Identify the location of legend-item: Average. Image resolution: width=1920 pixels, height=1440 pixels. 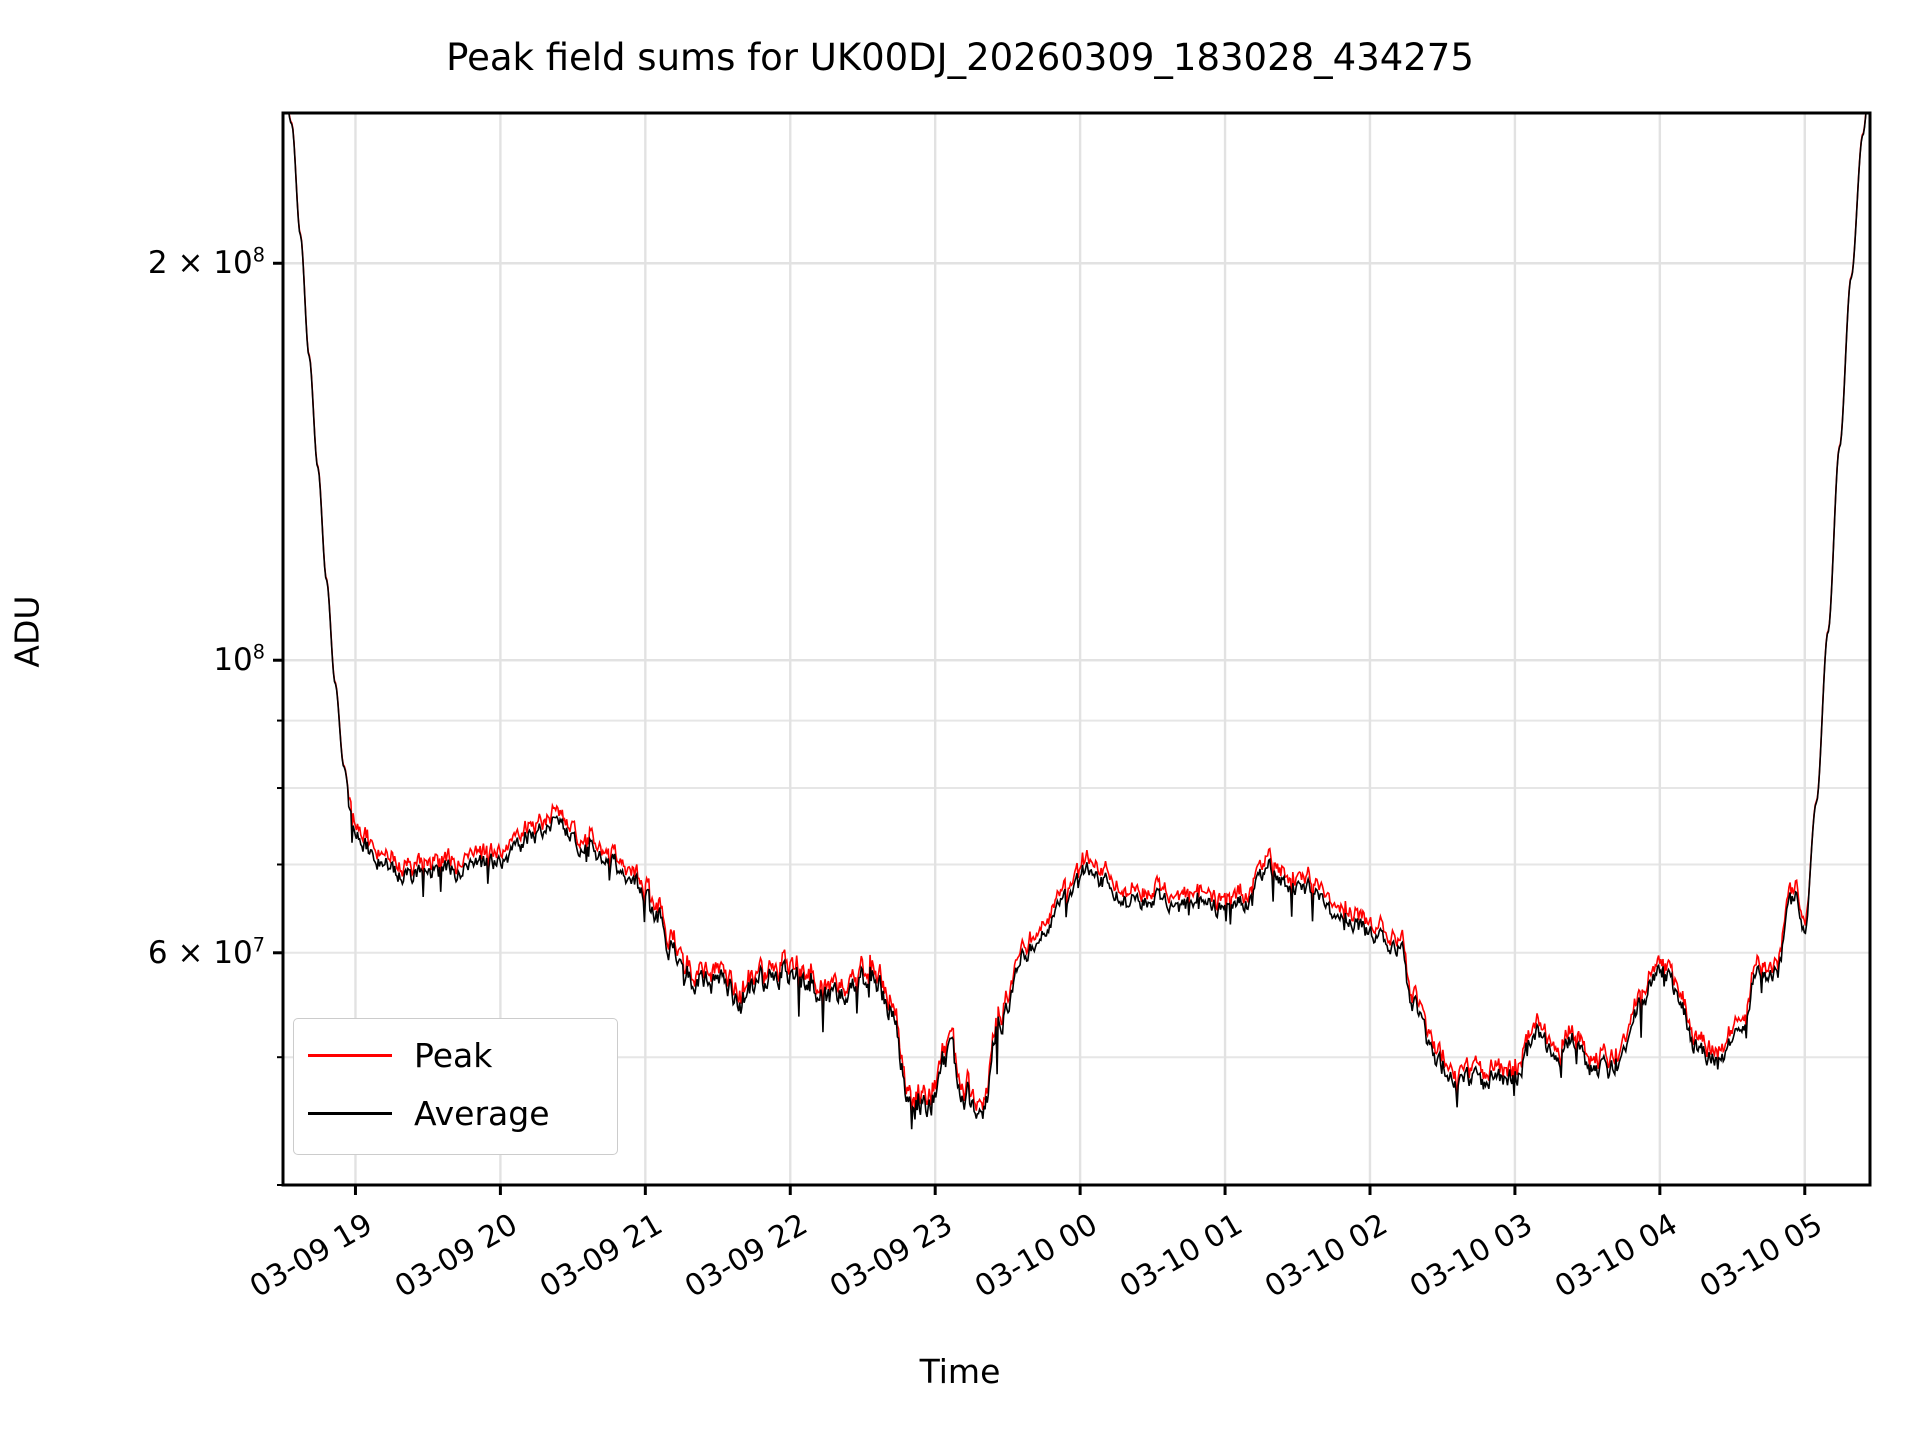
(422, 1113).